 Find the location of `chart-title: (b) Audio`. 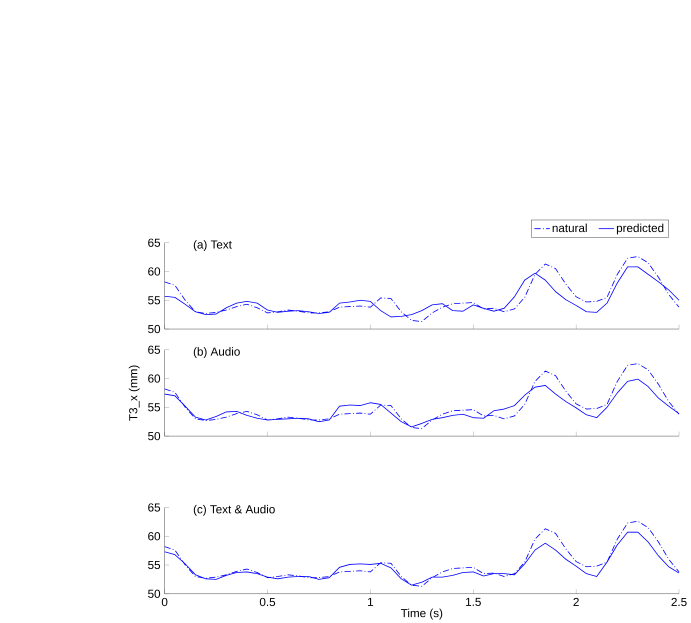

chart-title: (b) Audio is located at coordinates (217, 352).